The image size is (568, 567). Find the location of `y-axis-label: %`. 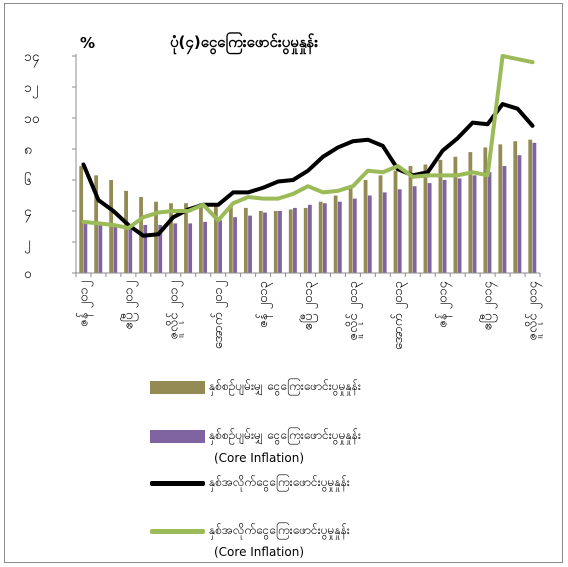

y-axis-label: % is located at coordinates (87, 43).